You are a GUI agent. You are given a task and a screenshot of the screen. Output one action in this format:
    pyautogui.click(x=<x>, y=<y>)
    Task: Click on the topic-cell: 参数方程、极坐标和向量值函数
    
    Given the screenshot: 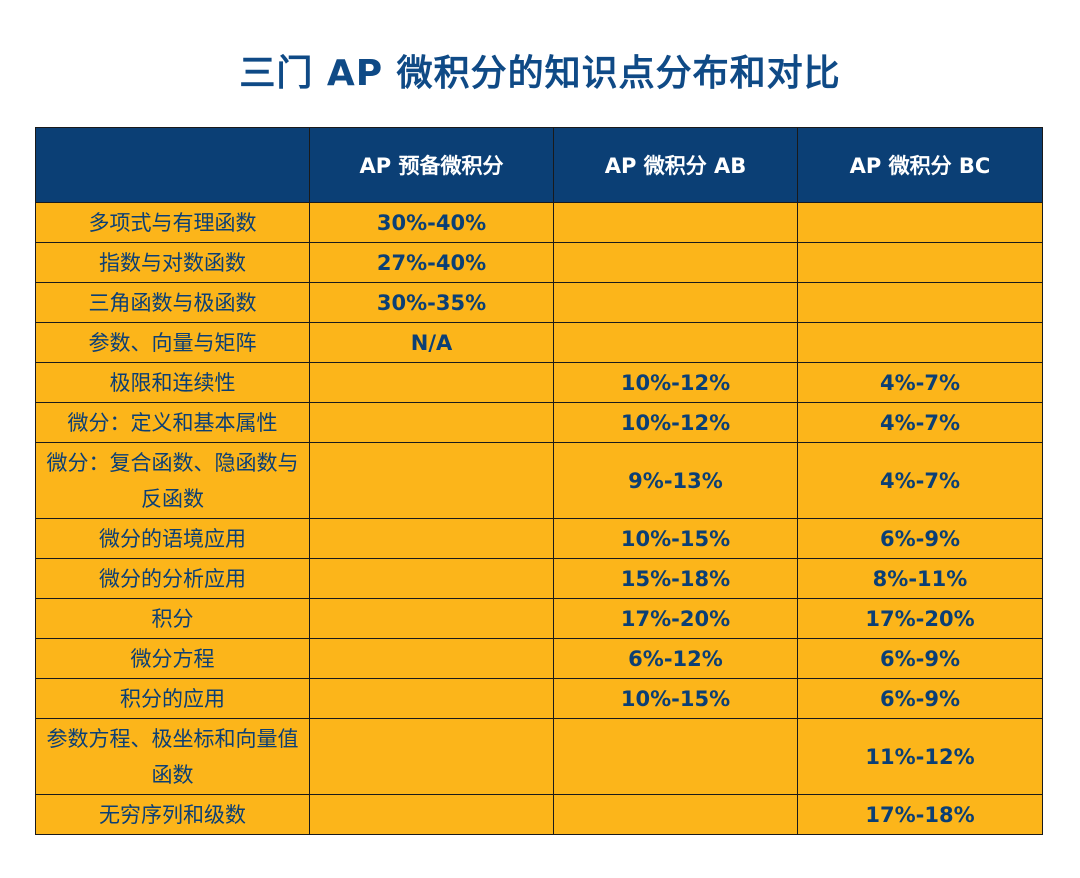 What is the action you would take?
    pyautogui.click(x=172, y=756)
    